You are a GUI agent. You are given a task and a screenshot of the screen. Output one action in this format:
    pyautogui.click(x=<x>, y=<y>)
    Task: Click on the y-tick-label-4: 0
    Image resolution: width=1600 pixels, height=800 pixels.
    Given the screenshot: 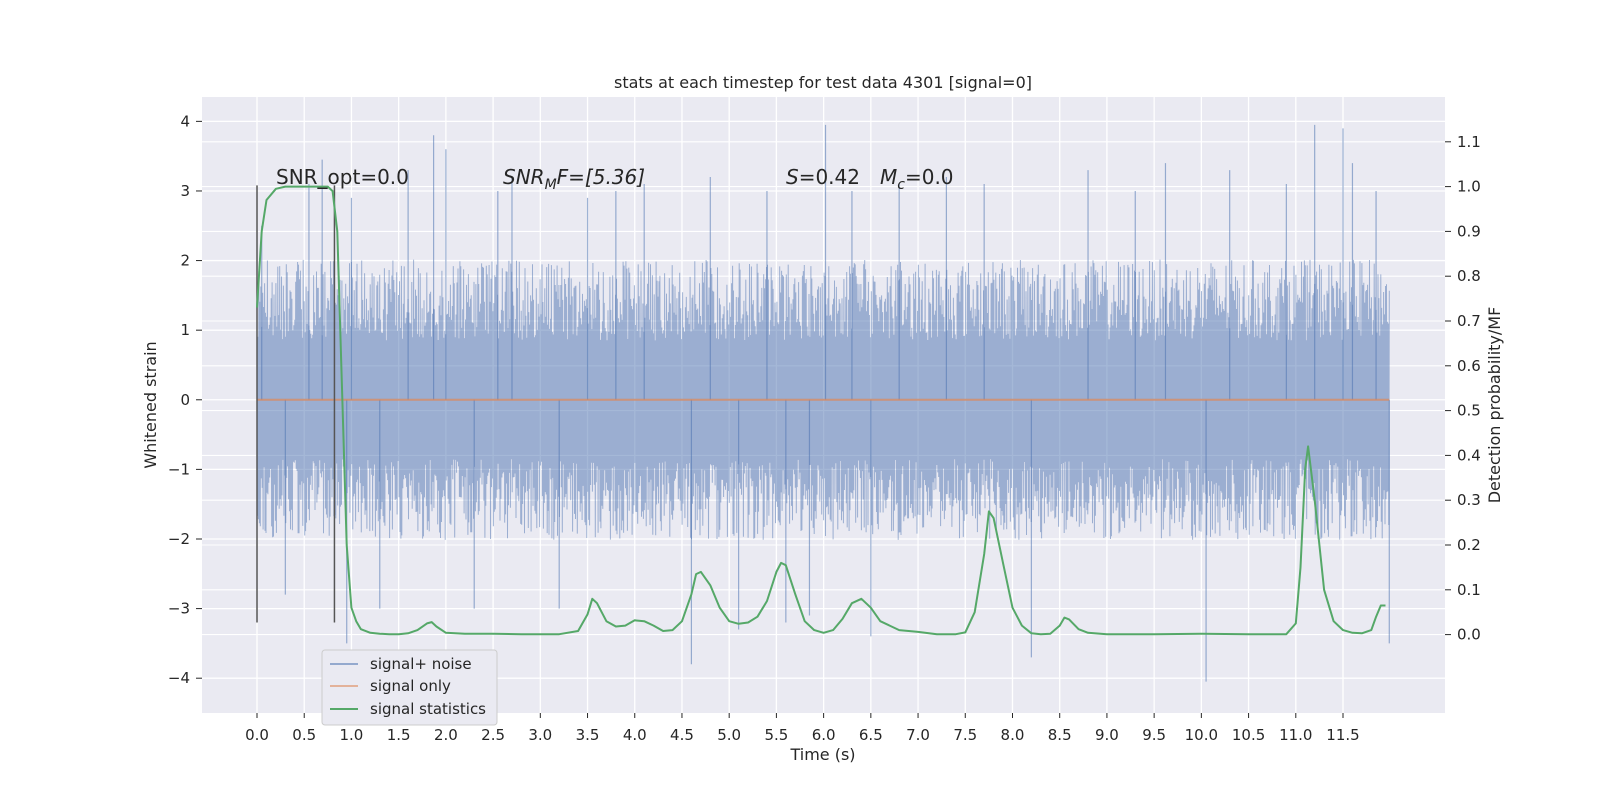 What is the action you would take?
    pyautogui.click(x=185, y=400)
    